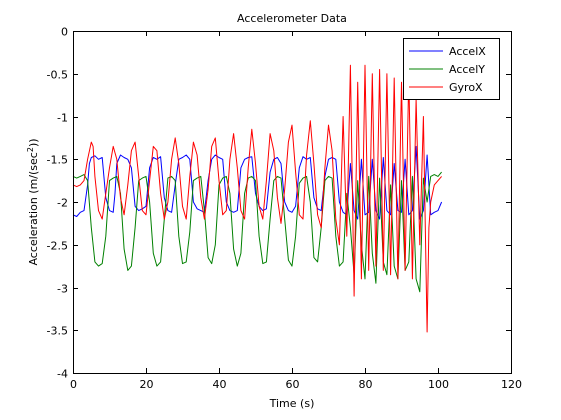  What do you see at coordinates (467, 69) in the screenshot?
I see `legend-label-accely: AccelY` at bounding box center [467, 69].